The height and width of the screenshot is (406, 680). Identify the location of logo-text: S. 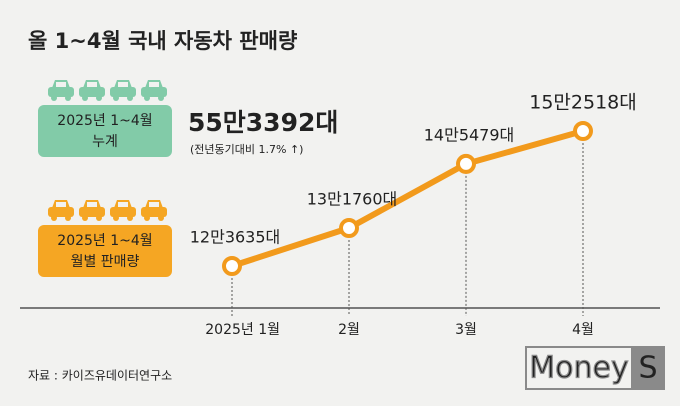
(647, 368).